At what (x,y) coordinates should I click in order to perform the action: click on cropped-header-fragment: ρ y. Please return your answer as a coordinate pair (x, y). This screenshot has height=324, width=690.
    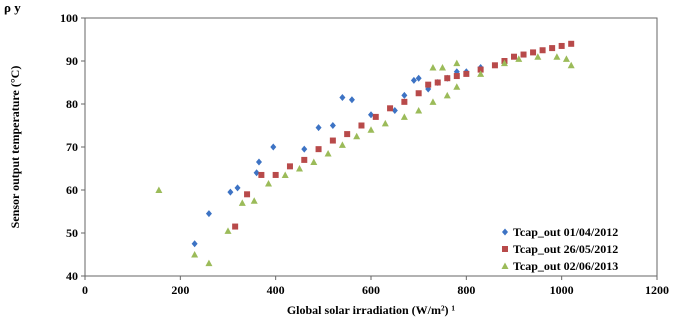
    Looking at the image, I should click on (12, 7).